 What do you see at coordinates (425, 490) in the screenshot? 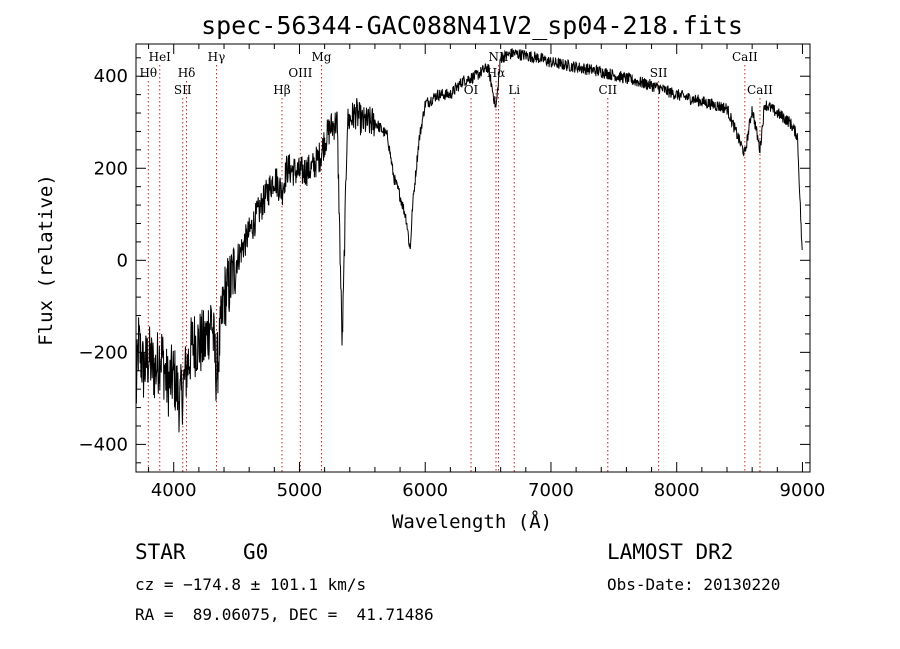
I see `x-tick-label: 6000` at bounding box center [425, 490].